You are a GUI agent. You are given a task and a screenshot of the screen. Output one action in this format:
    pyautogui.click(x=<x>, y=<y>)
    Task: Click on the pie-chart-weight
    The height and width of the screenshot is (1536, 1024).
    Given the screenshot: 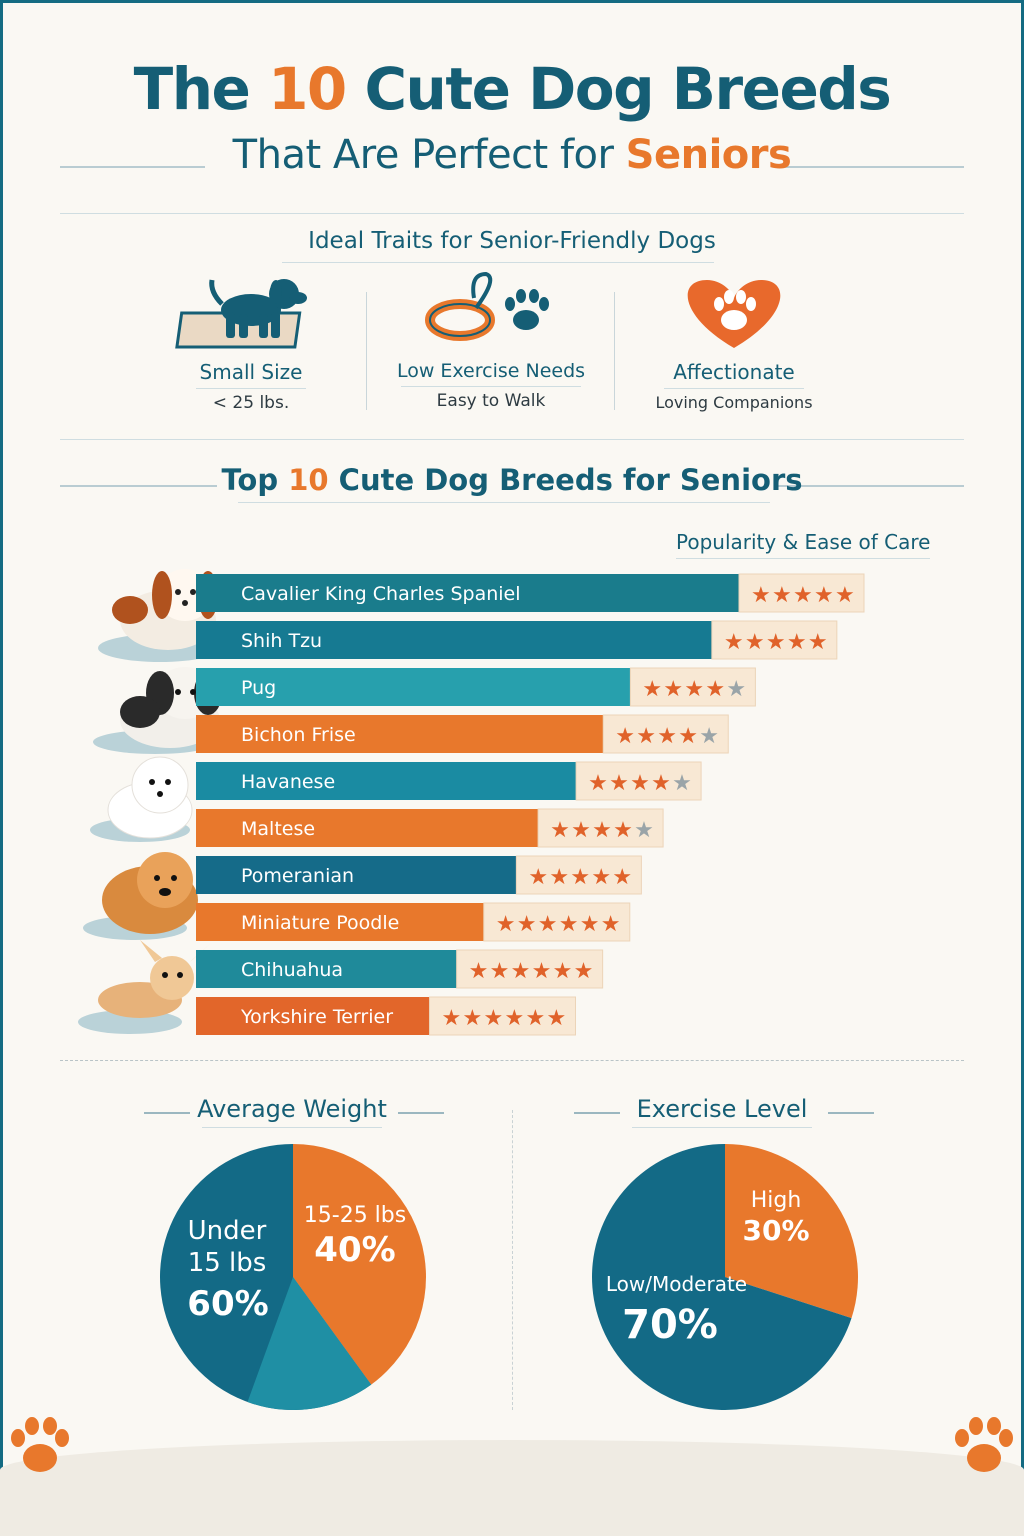 What is the action you would take?
    pyautogui.click(x=293, y=1277)
    